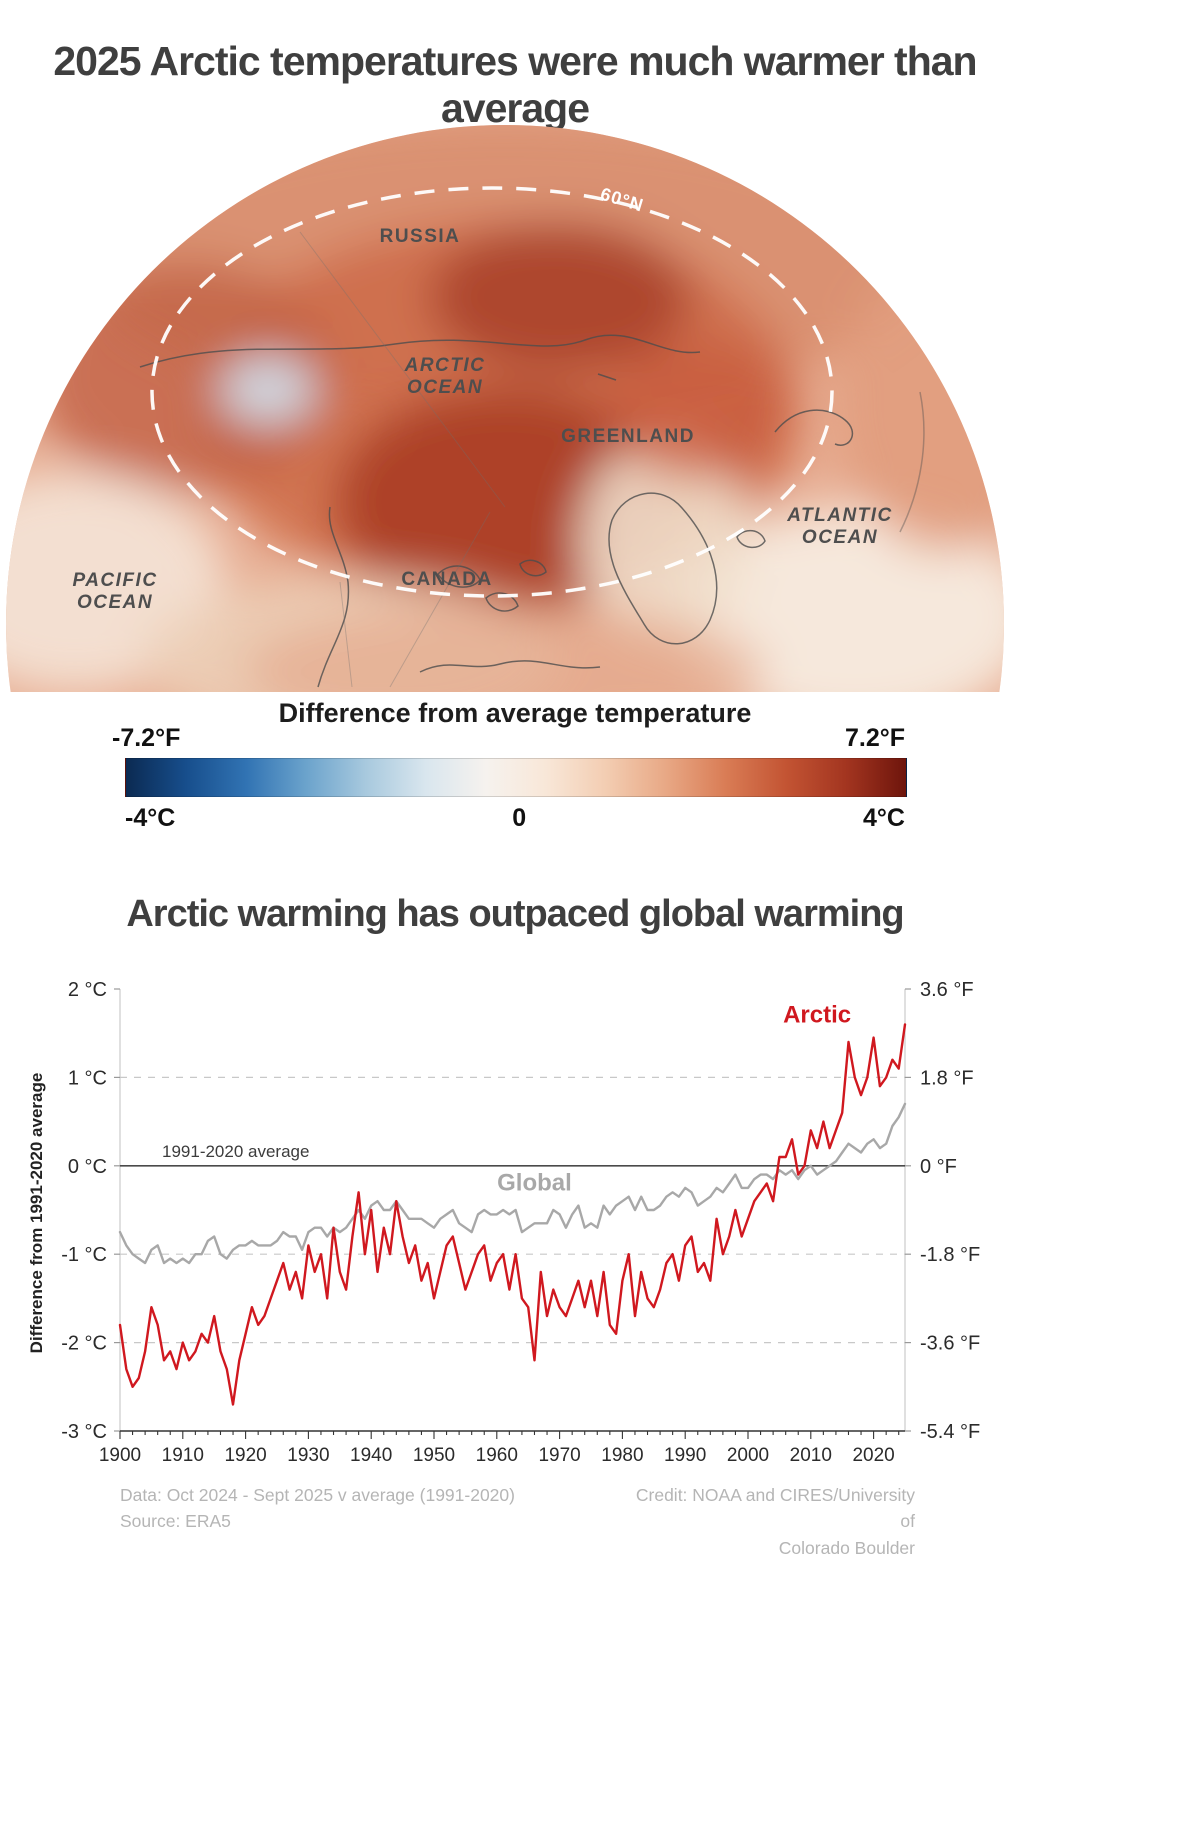 The height and width of the screenshot is (1836, 1200). What do you see at coordinates (840, 516) in the screenshot?
I see `map-label-atlantic-line1: ATLANTIC` at bounding box center [840, 516].